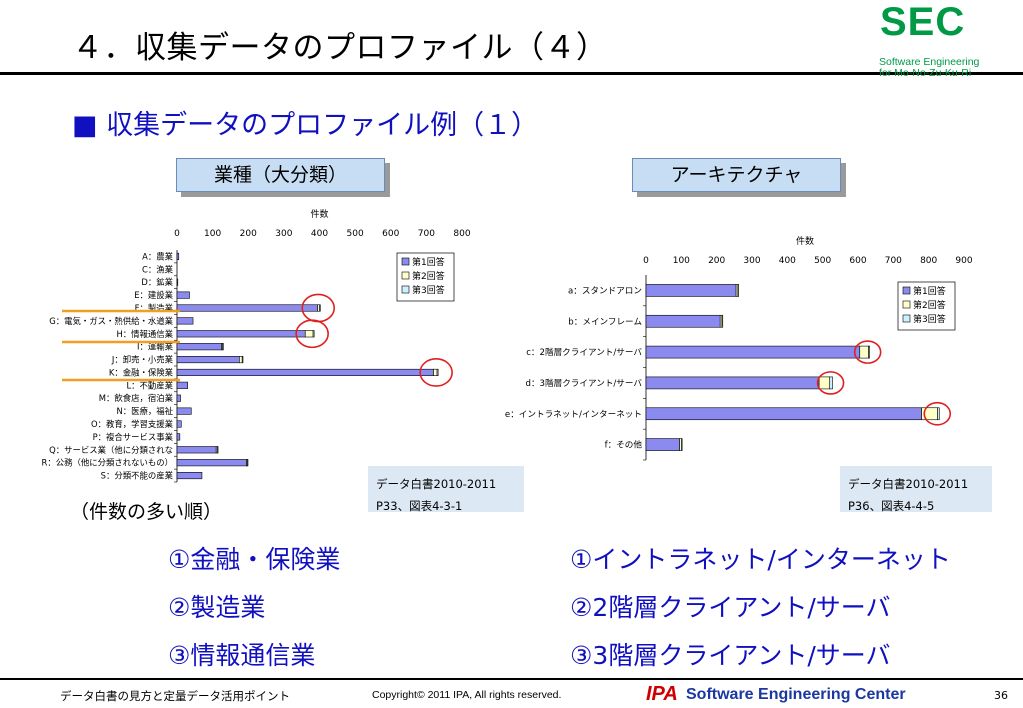 Image resolution: width=1023 pixels, height=708 pixels. I want to click on architecture-rank-1: ①イントラネット/インターネット, so click(760, 559).